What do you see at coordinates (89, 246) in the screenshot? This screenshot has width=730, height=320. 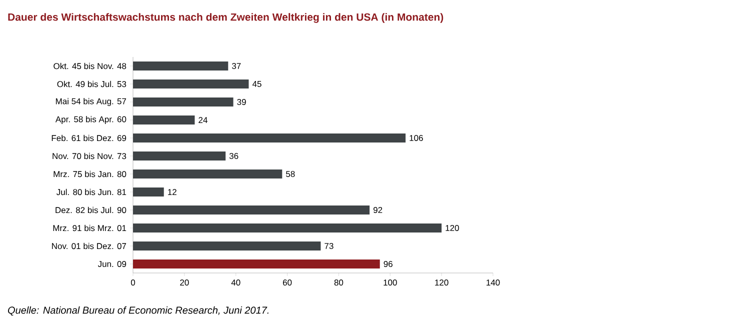 I see `y-tick-label: Nov. 01 bis Dez. 07` at bounding box center [89, 246].